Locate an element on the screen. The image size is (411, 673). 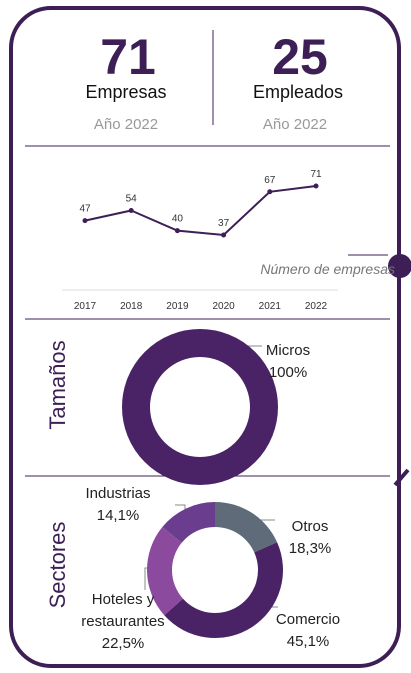
slice-value: 45,1% is located at coordinates (308, 641).